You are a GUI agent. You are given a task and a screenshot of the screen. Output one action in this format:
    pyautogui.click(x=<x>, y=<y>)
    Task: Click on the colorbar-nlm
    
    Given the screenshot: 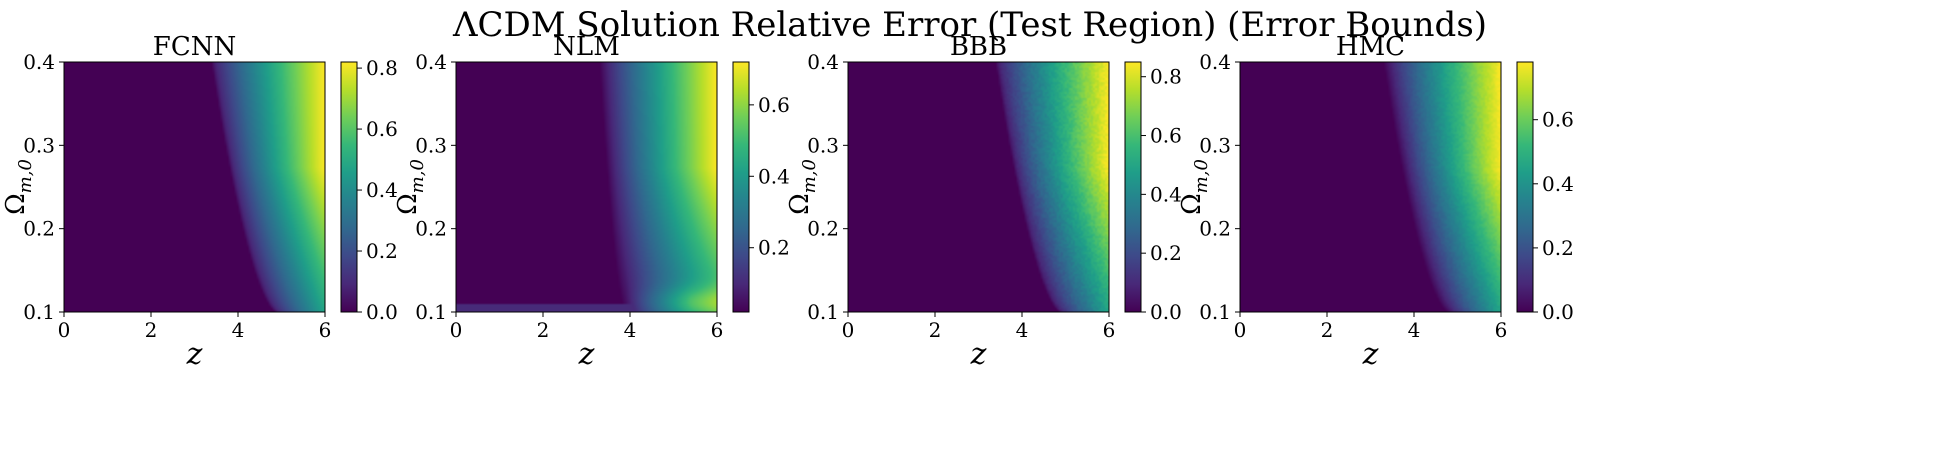 What is the action you would take?
    pyautogui.click(x=741, y=187)
    